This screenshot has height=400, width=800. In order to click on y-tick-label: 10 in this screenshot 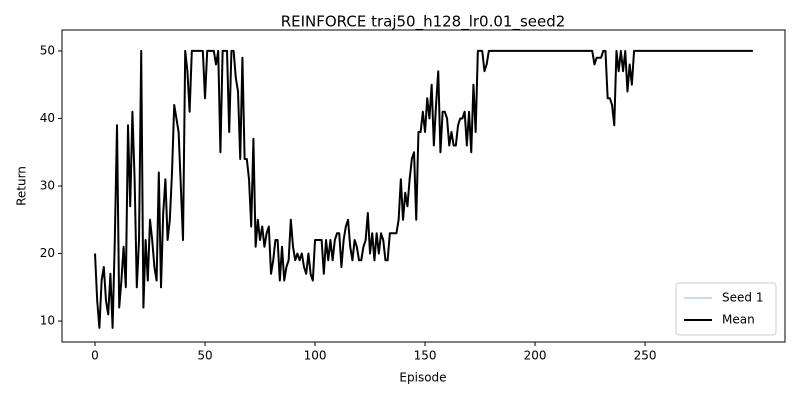, I will do `click(47, 321)`.